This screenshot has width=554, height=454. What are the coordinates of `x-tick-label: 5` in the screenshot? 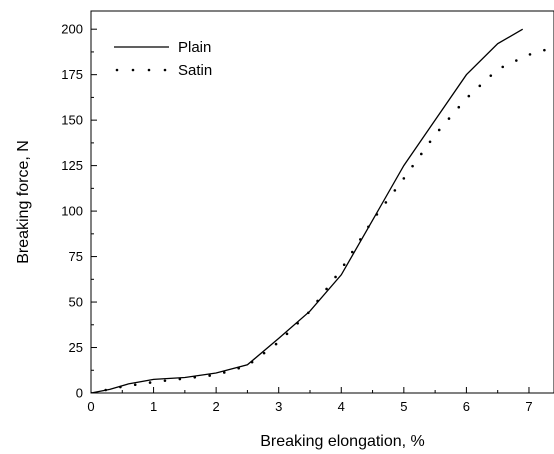 It's located at (403, 406).